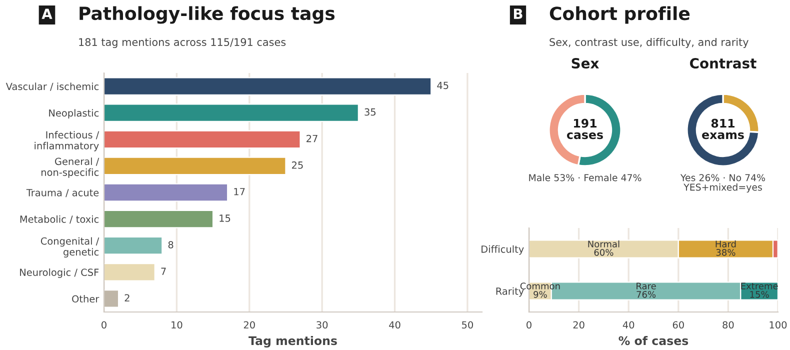 This screenshot has width=790, height=350. What do you see at coordinates (47, 13) in the screenshot?
I see `text: A` at bounding box center [47, 13].